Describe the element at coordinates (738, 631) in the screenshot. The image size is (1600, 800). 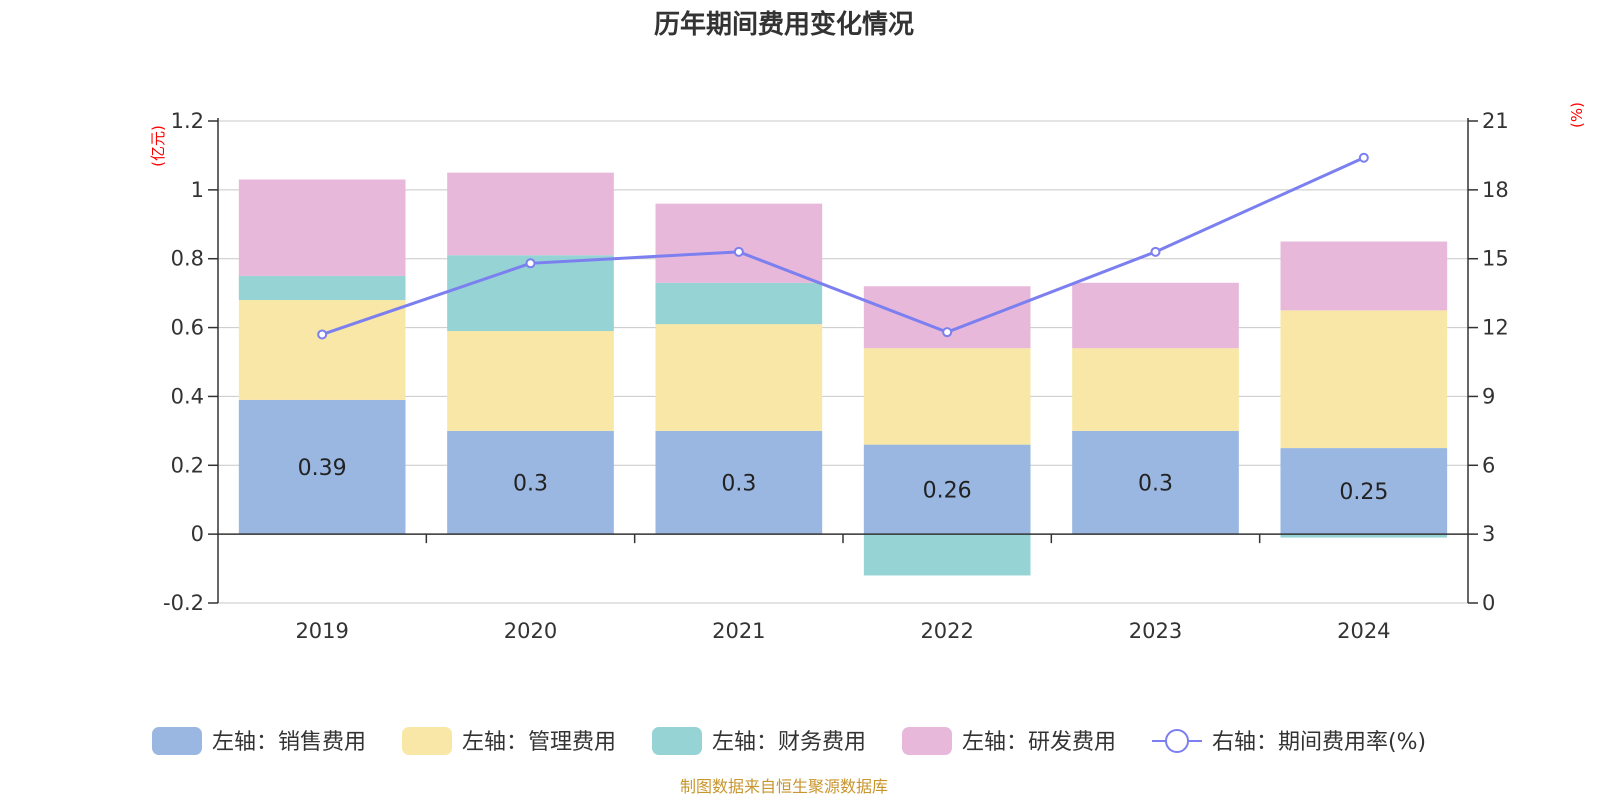
I see `x-tick-label-2021: 2021` at that location.